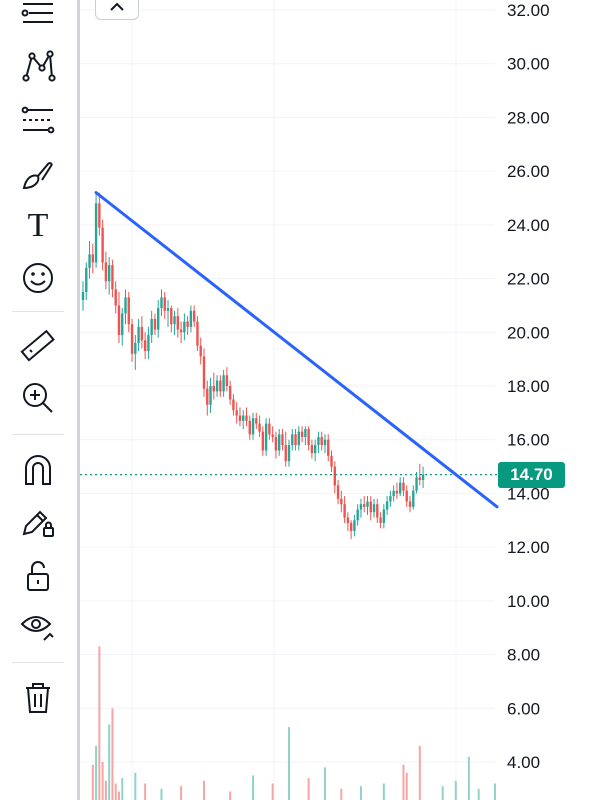 The image size is (600, 800). Describe the element at coordinates (528, 10) in the screenshot. I see `price-tick-label: 32.00` at that location.